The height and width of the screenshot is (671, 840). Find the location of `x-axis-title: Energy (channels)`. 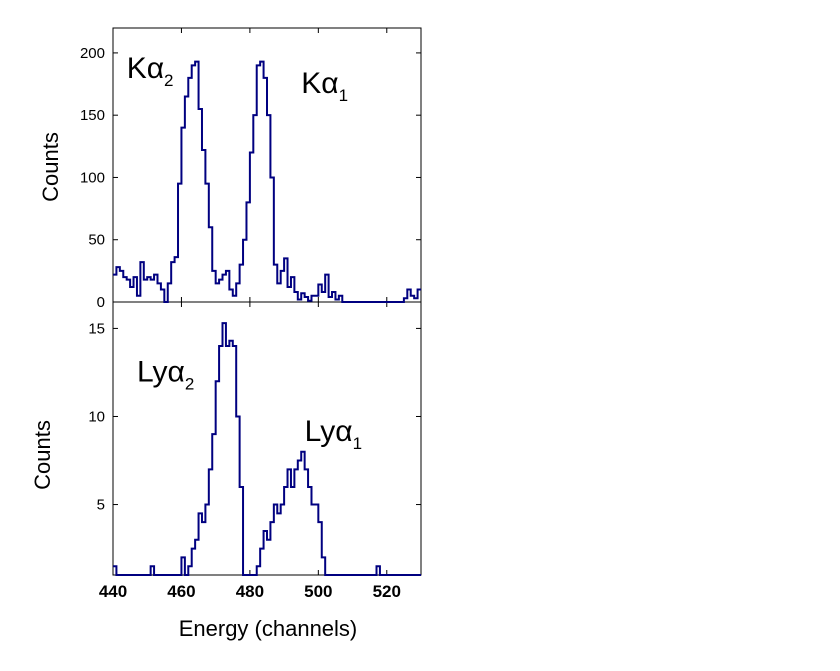

x-axis-title: Energy (channels) is located at coordinates (268, 628).